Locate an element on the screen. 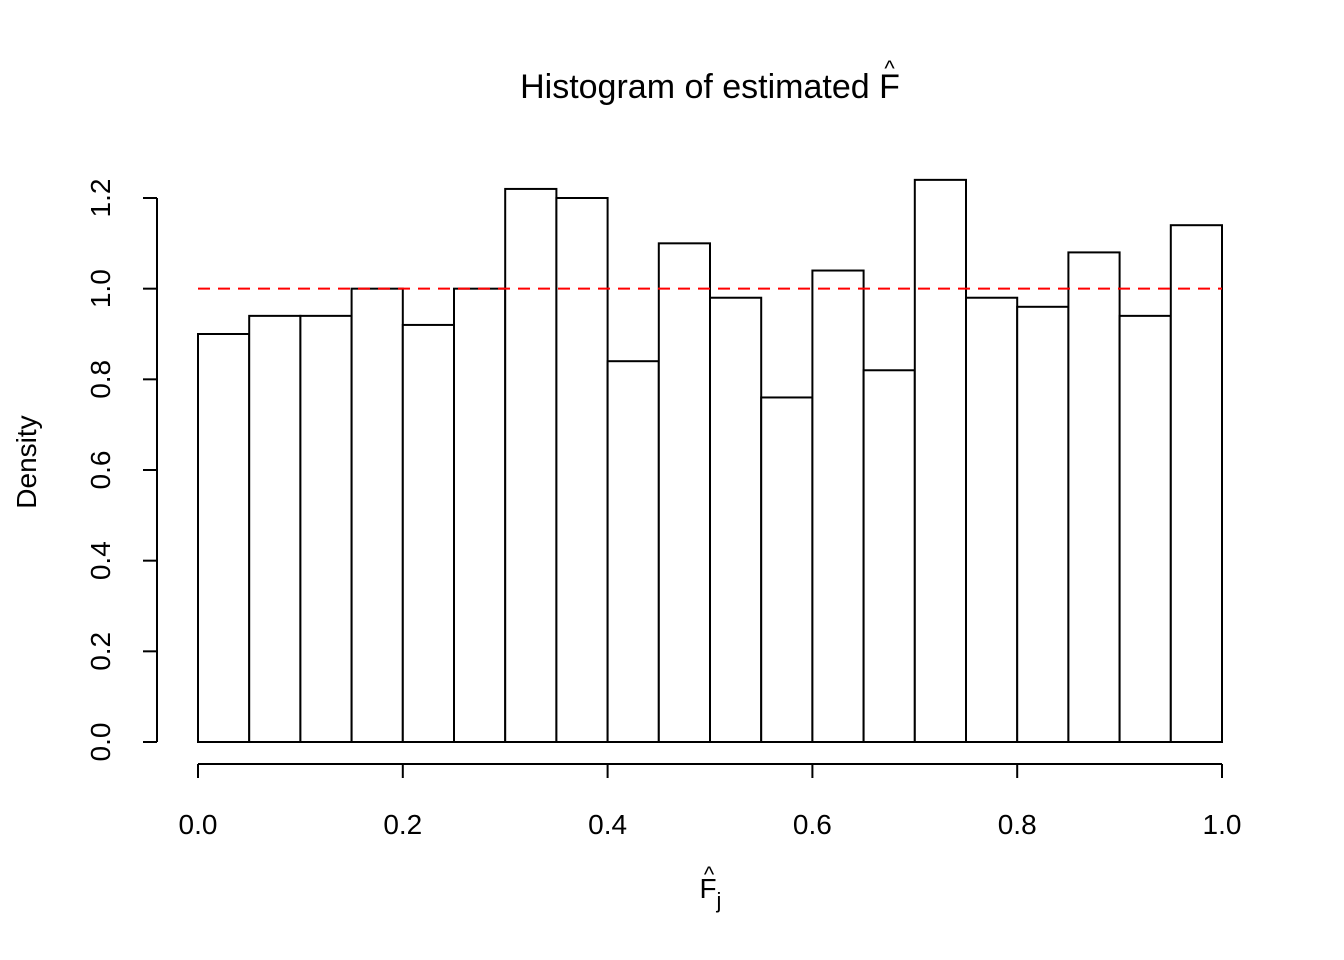 The image size is (1344, 960). chart-title: Histogram of estimated F is located at coordinates (710, 87).